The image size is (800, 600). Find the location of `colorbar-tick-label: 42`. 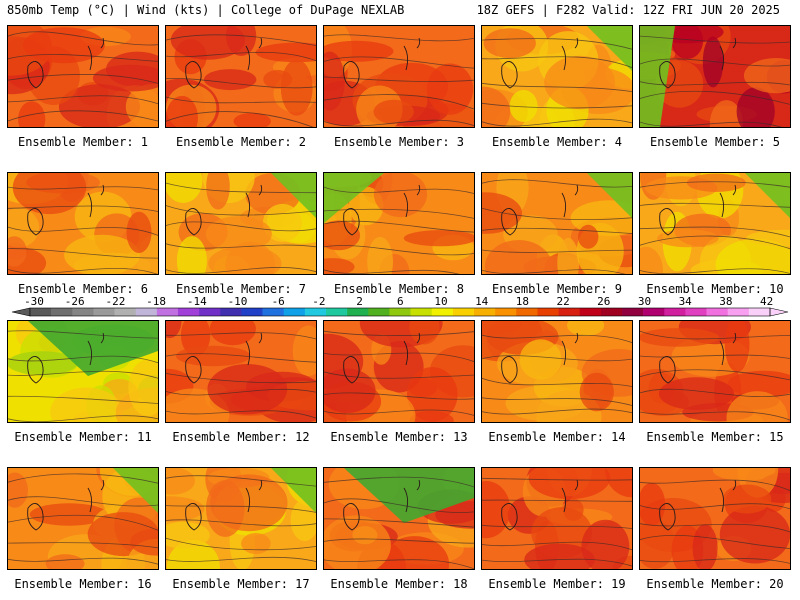

colorbar-tick-label: 42 is located at coordinates (766, 302).